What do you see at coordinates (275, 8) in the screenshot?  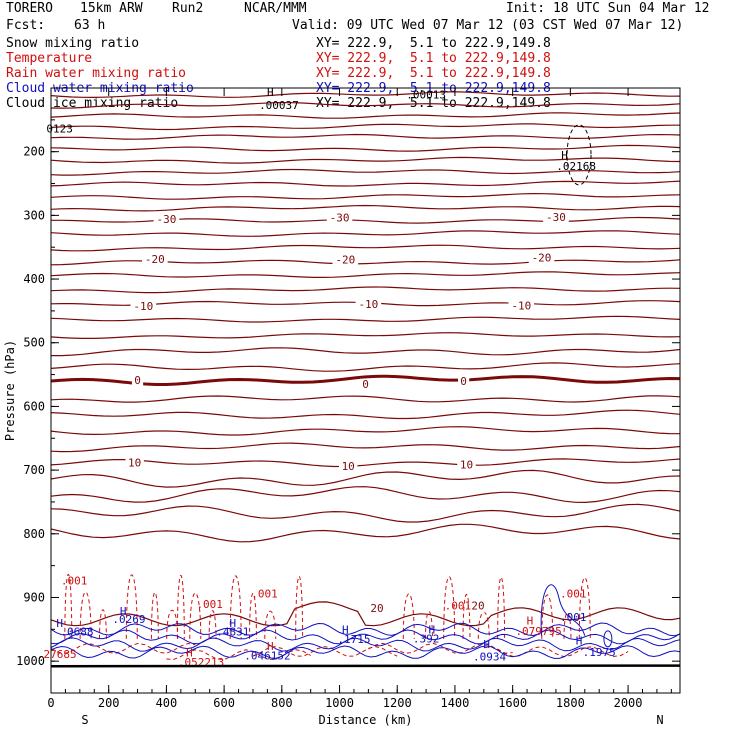 I see `org-label: NCAR/MMM` at bounding box center [275, 8].